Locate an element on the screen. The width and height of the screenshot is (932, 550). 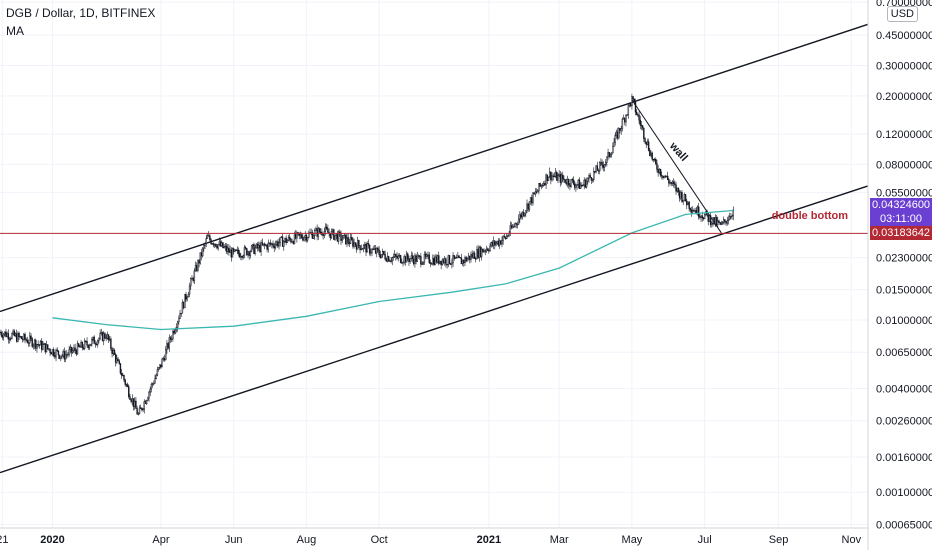
y-tick-label: 0.00260000 is located at coordinates (904, 422).